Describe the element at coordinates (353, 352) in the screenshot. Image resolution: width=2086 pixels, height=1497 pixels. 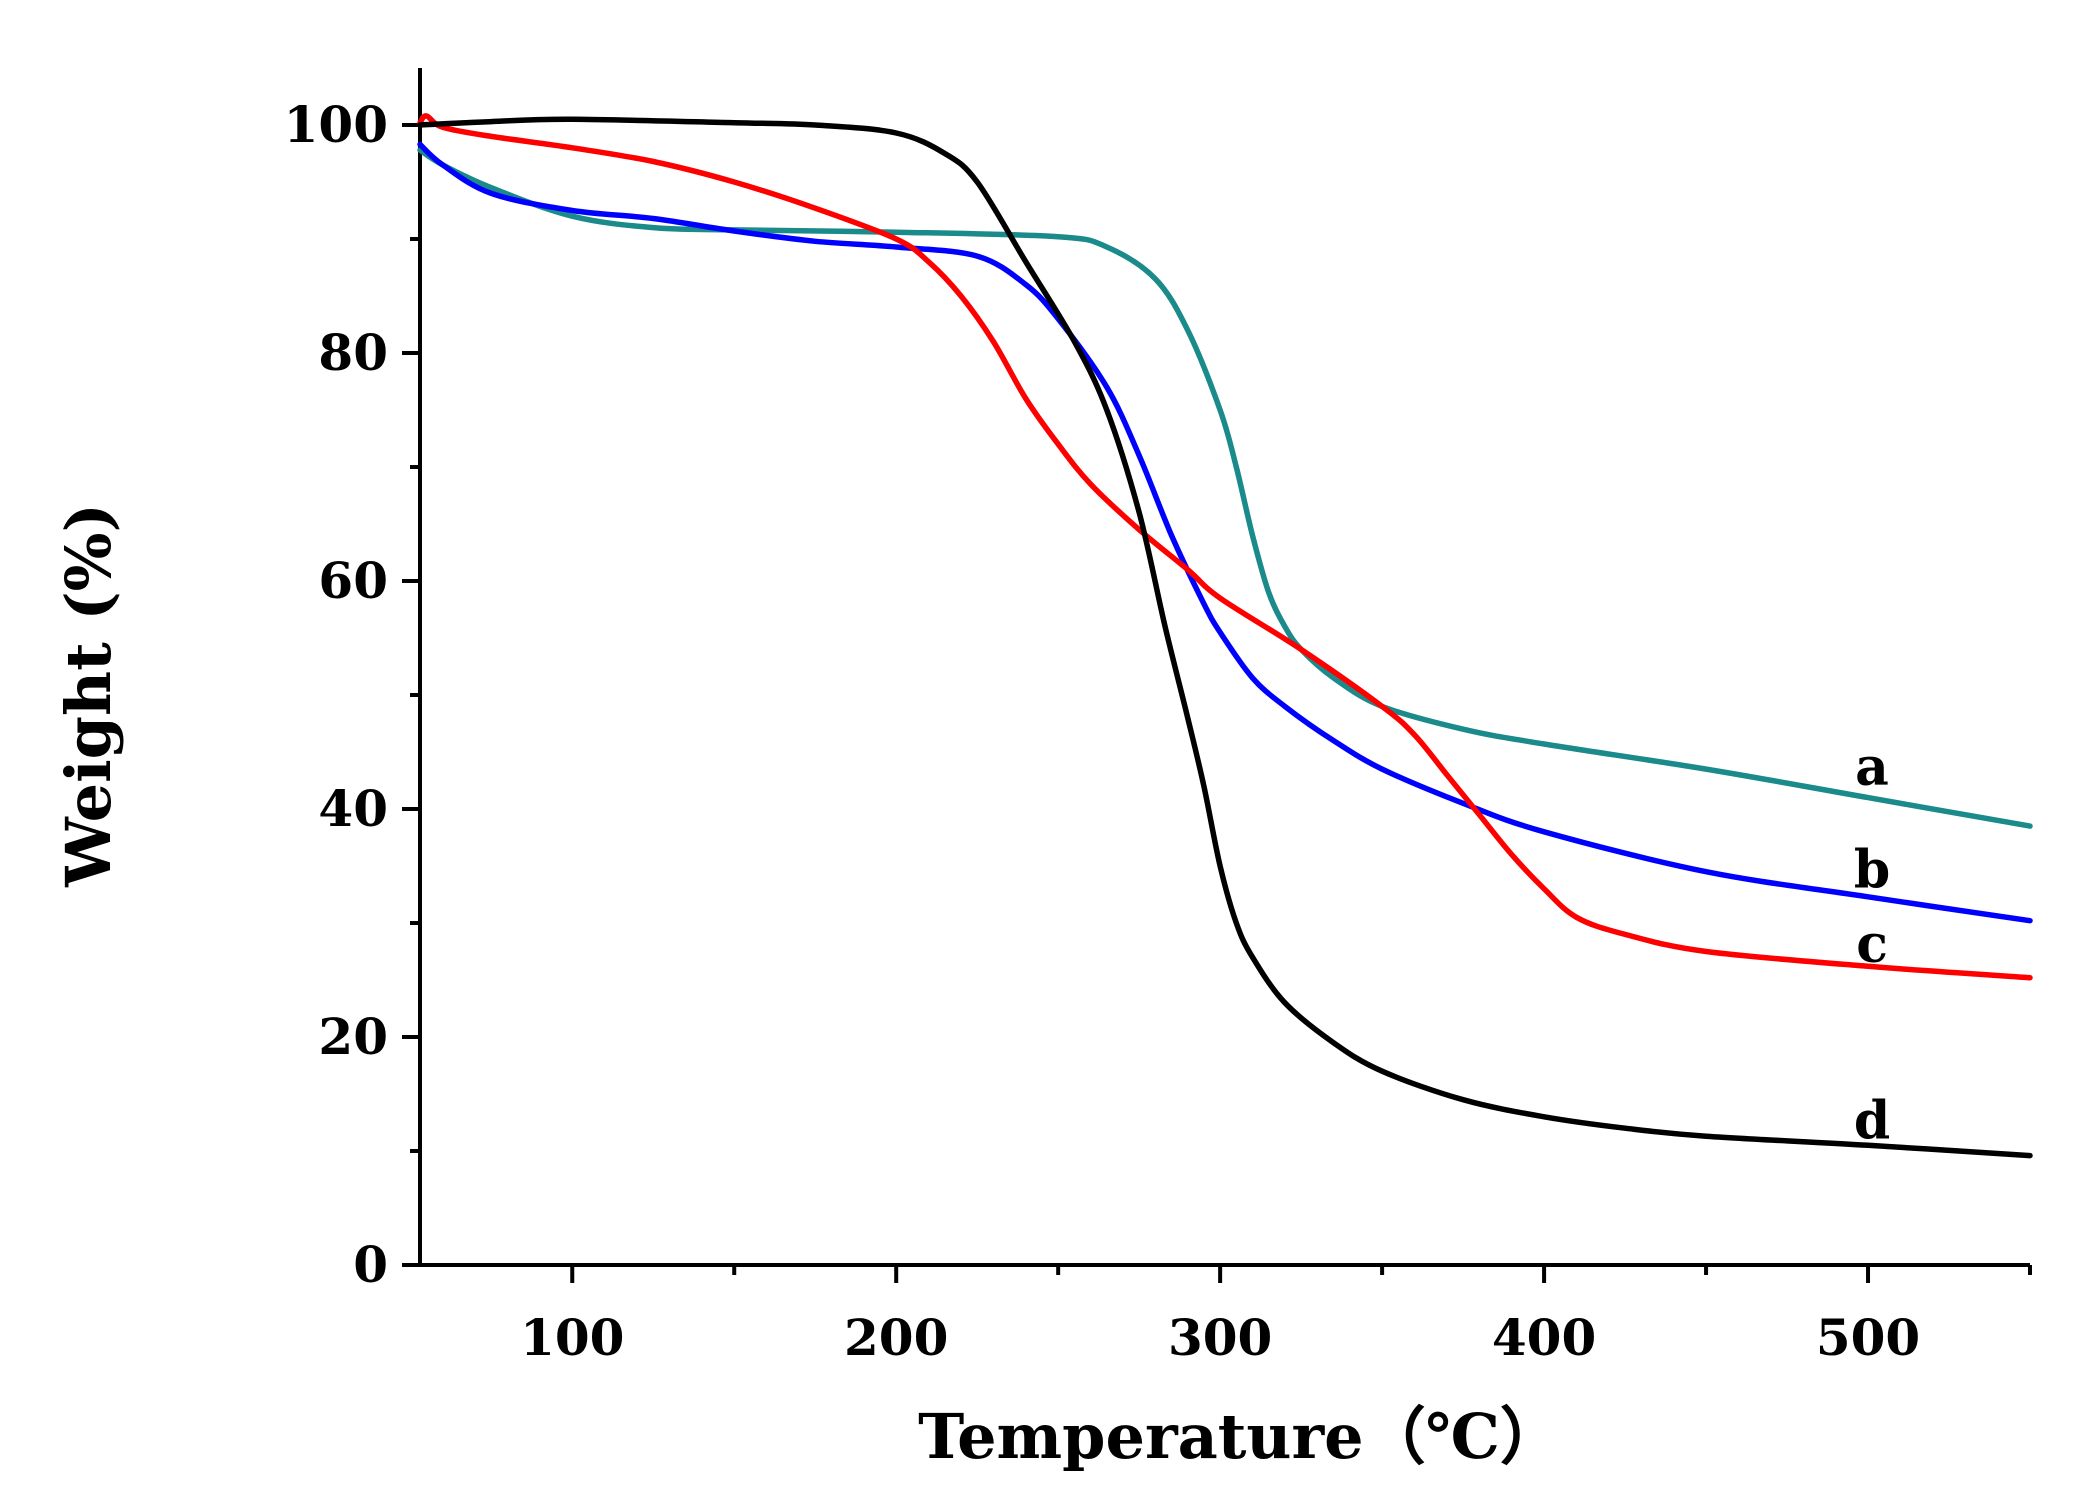
I see `y-tick-label: 80` at that location.